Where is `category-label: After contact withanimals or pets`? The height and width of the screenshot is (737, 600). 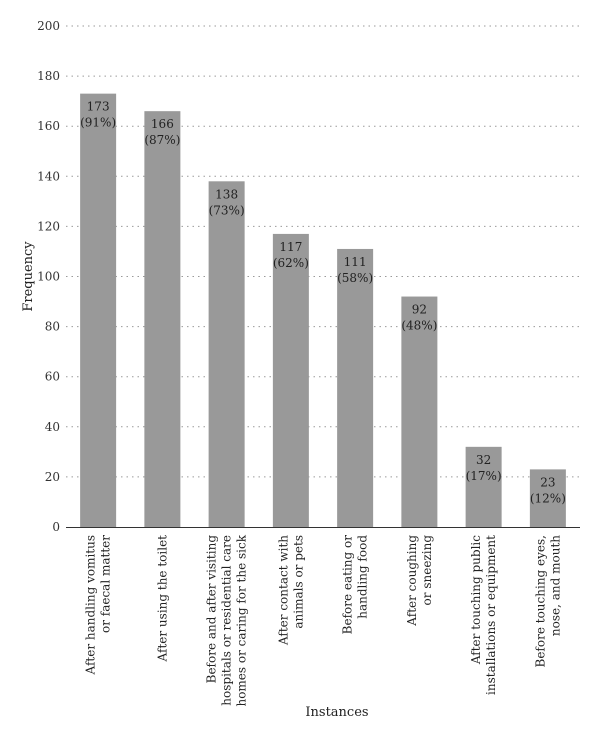 category-label: After contact withanimals or pets is located at coordinates (290, 590).